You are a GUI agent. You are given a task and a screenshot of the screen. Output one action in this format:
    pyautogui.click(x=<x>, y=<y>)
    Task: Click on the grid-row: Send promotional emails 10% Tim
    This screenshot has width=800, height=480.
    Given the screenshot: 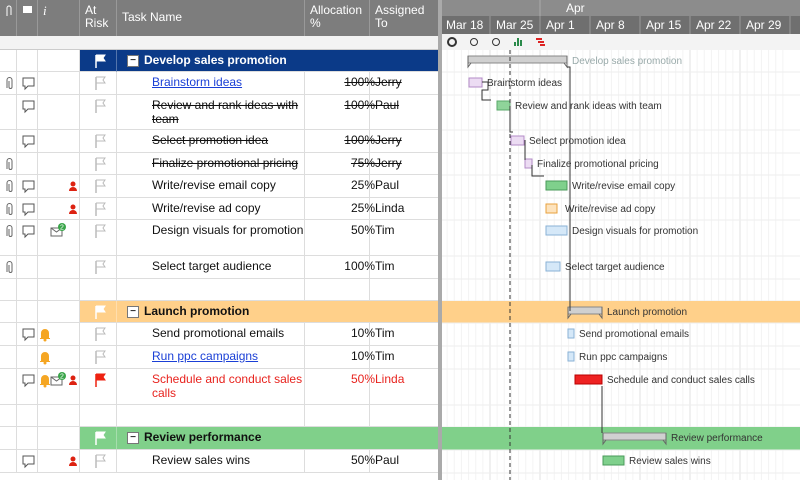 What is the action you would take?
    pyautogui.click(x=220, y=334)
    